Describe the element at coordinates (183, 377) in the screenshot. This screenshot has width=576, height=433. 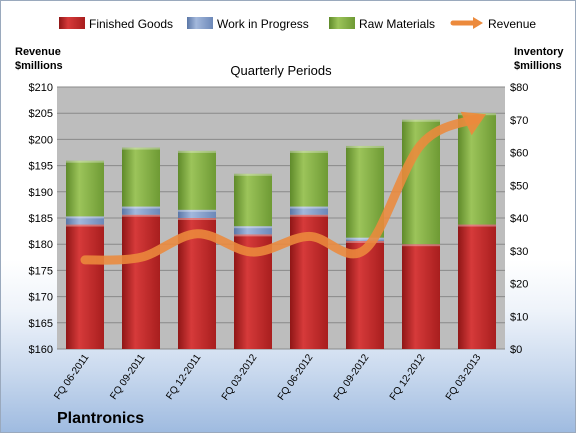
I see `x-tick-label: FQ 12-2011` at that location.